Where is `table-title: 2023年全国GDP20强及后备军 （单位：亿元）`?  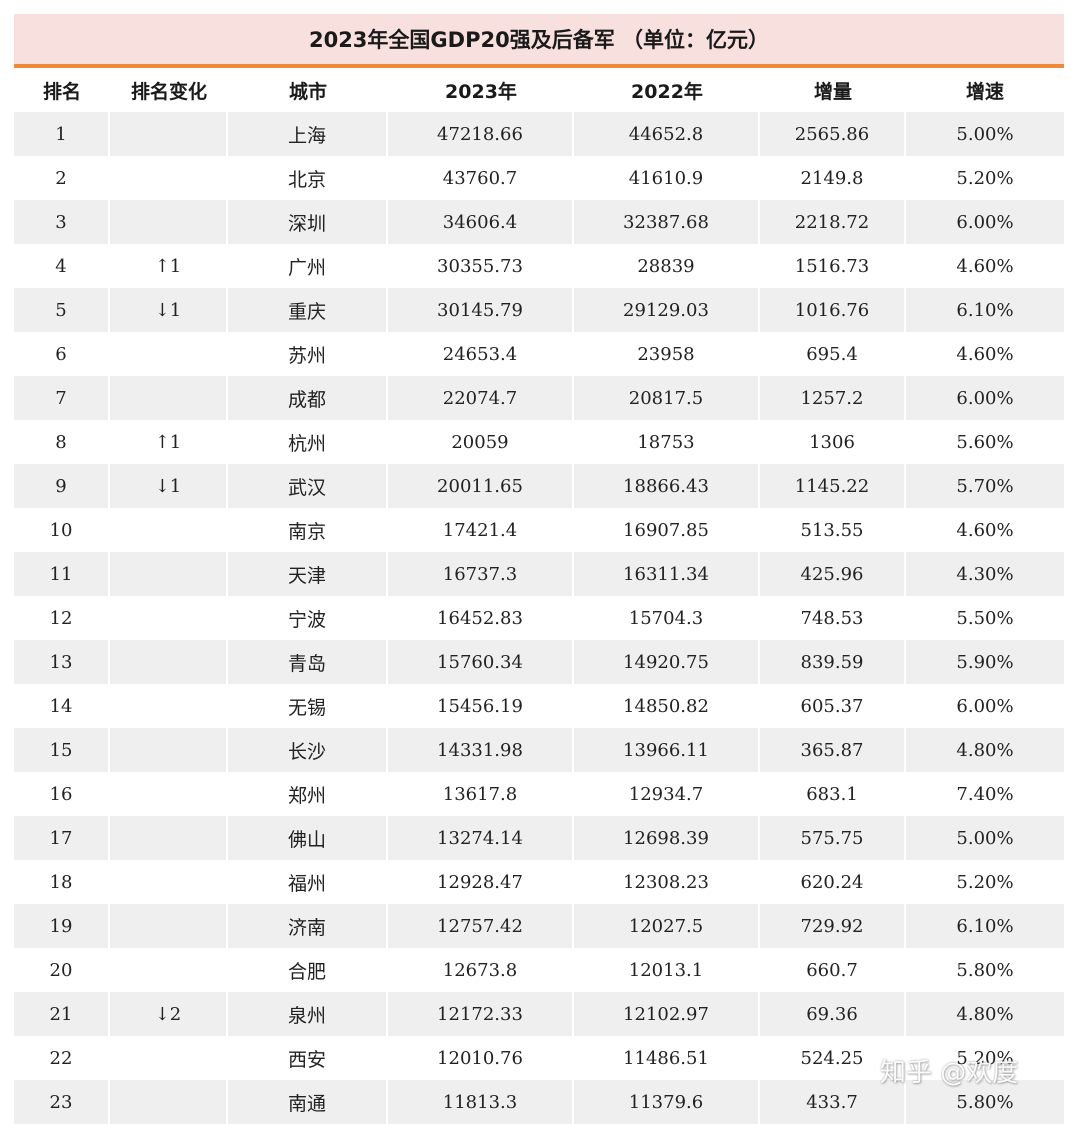 table-title: 2023年全国GDP20强及后备军 （单位：亿元） is located at coordinates (539, 39).